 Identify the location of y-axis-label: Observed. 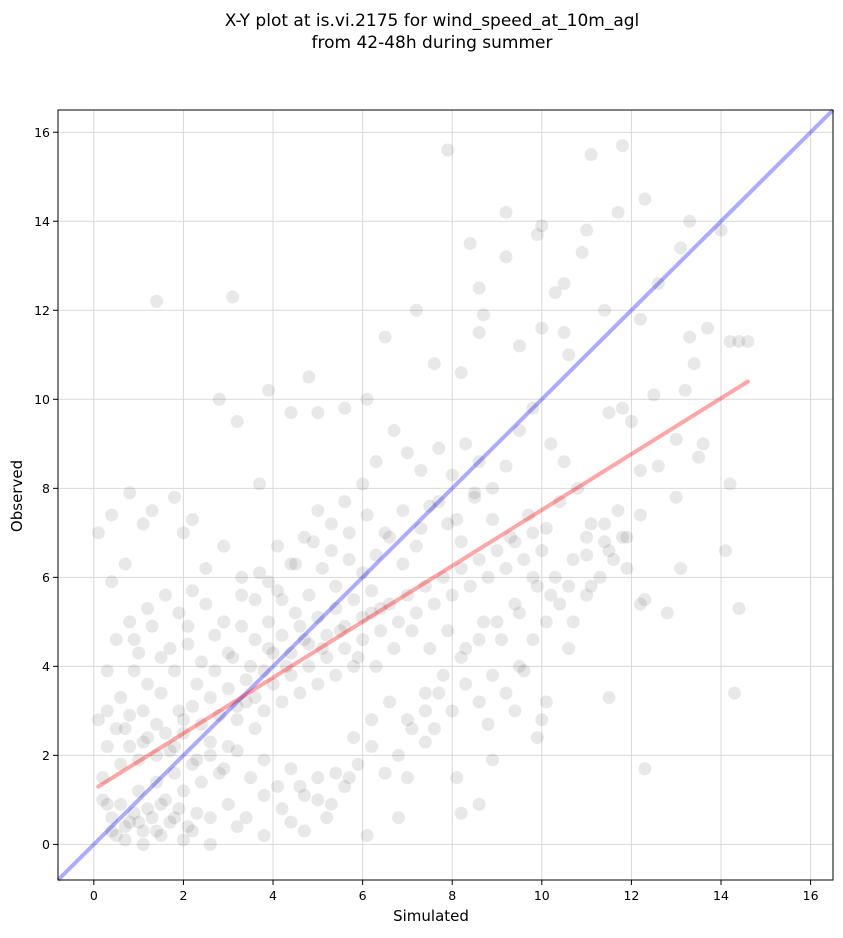
(17, 496).